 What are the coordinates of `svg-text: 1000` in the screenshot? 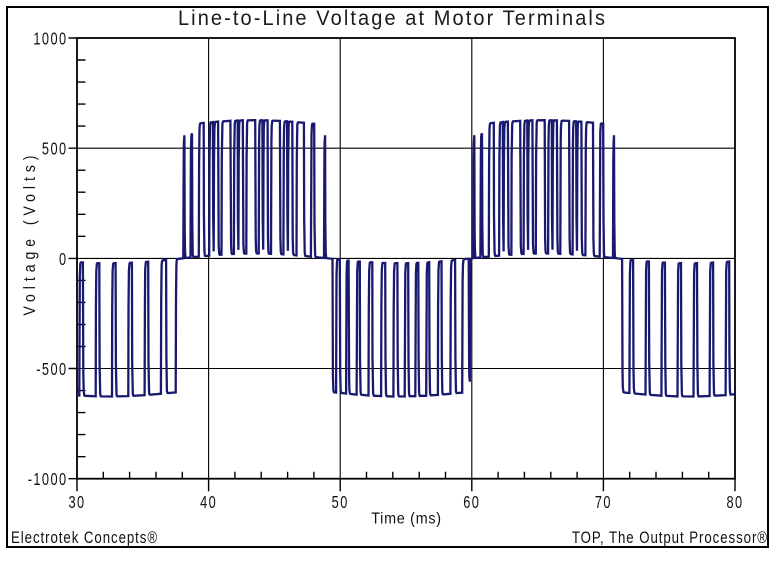 It's located at (50, 39).